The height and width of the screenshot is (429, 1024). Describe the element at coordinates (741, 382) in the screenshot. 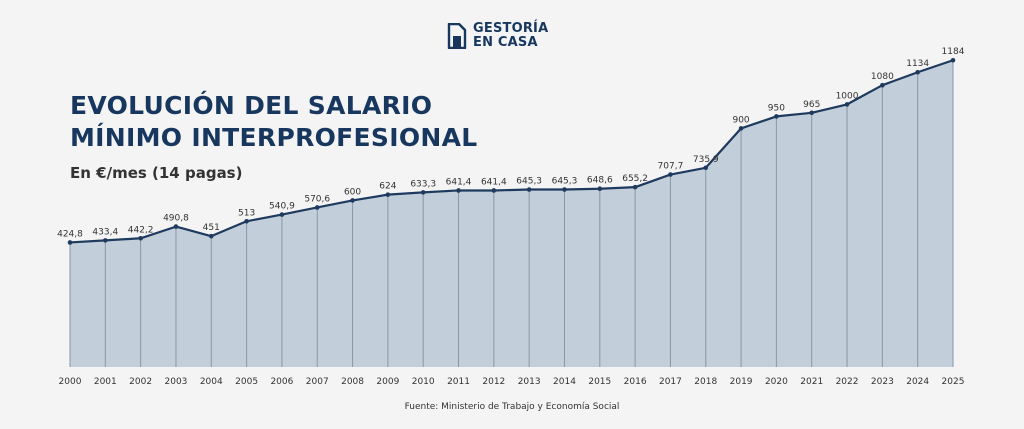

I see `tick-label-2019: 2019` at that location.